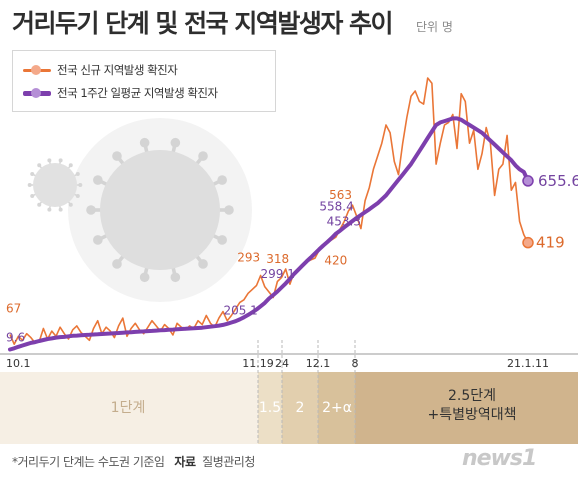 Image resolution: width=578 pixels, height=489 pixels. What do you see at coordinates (248, 258) in the screenshot?
I see `data-label-daily-1: 293` at bounding box center [248, 258].